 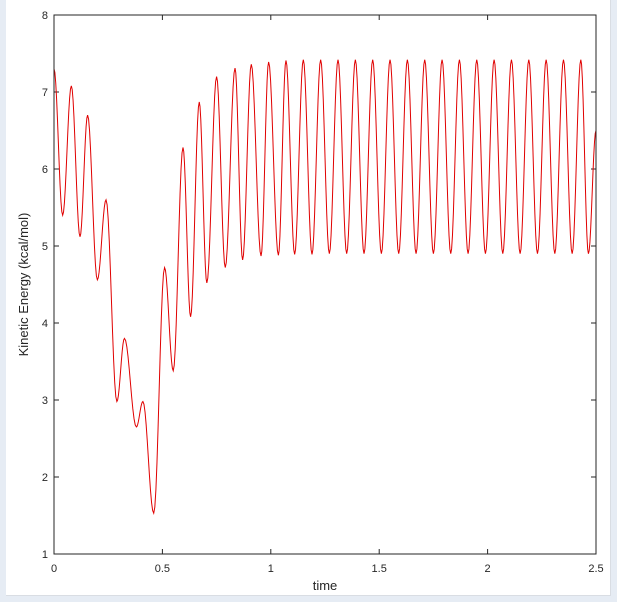 What do you see at coordinates (45, 555) in the screenshot?
I see `y-tick-label: 1` at bounding box center [45, 555].